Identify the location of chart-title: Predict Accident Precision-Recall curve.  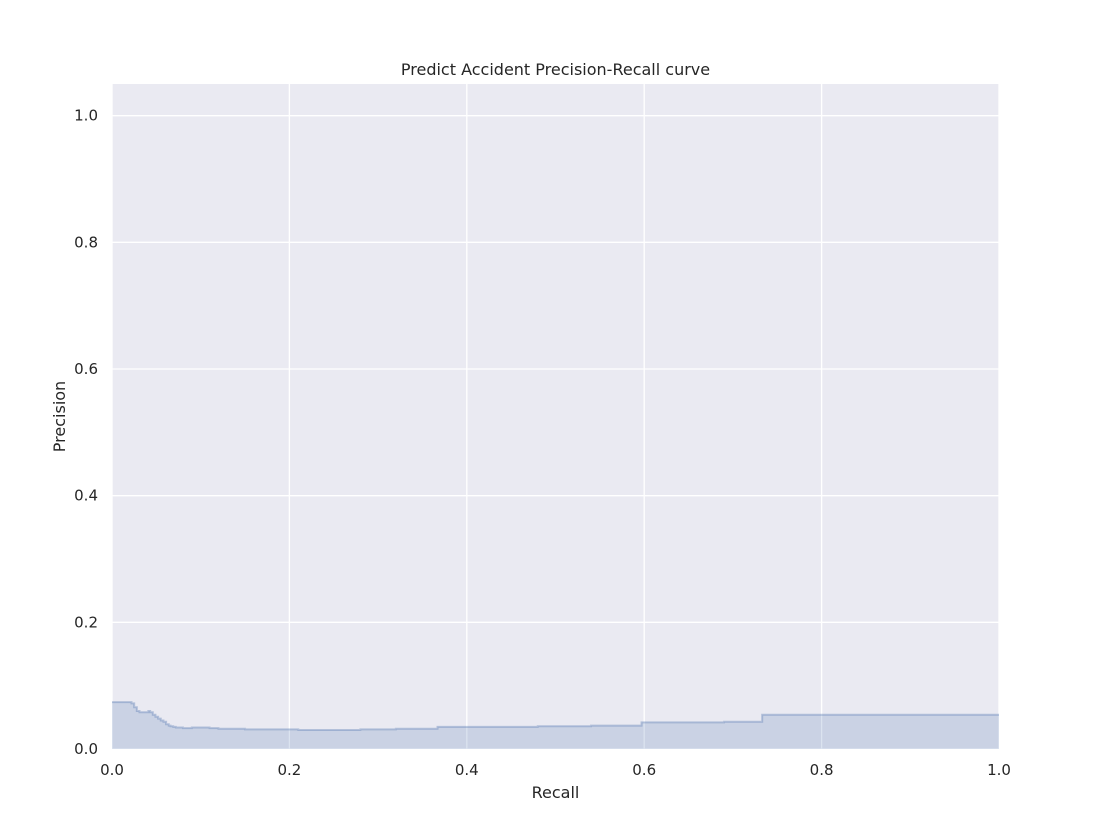
(555, 69).